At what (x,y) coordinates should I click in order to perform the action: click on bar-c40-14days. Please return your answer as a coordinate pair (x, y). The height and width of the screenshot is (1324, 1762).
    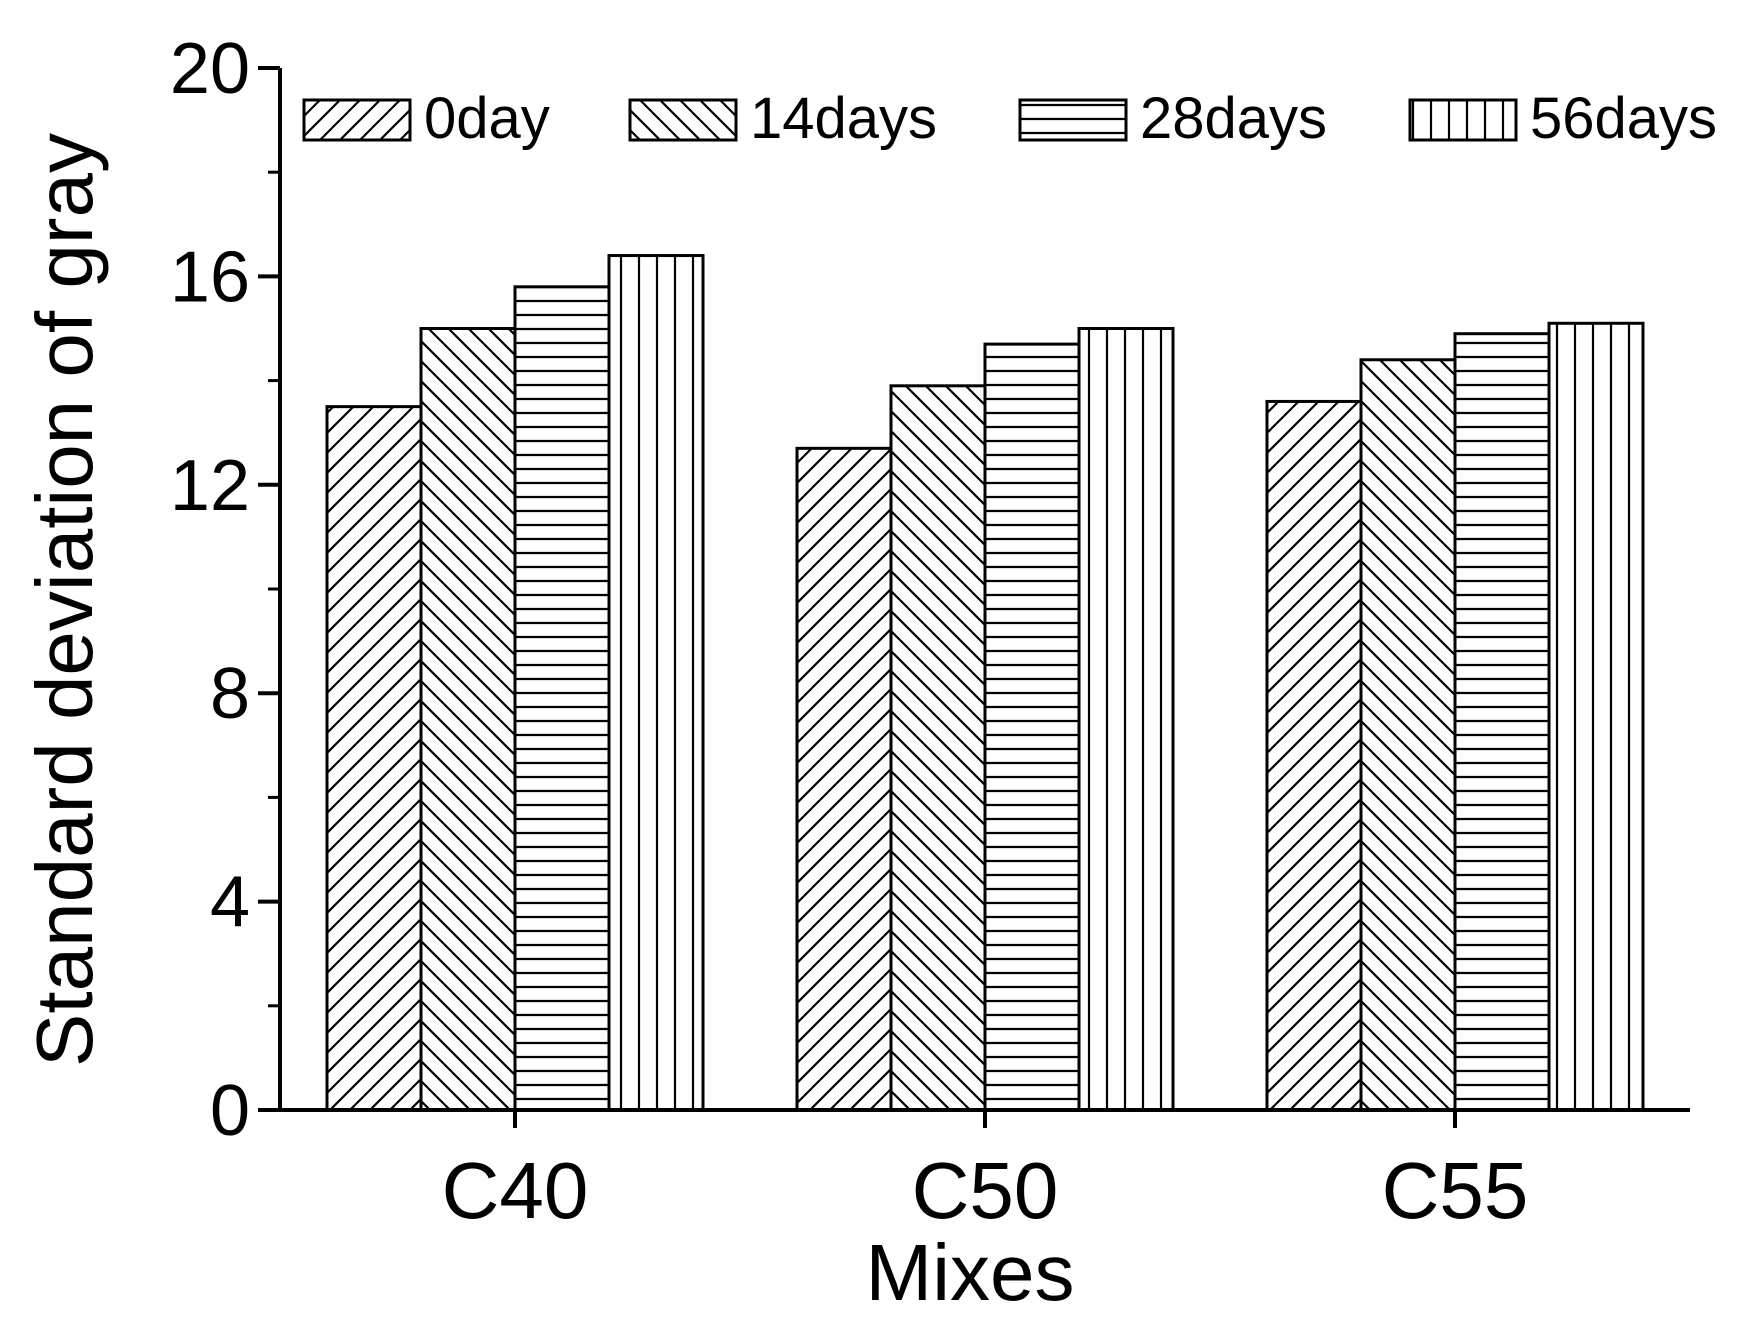
    Looking at the image, I should click on (468, 719).